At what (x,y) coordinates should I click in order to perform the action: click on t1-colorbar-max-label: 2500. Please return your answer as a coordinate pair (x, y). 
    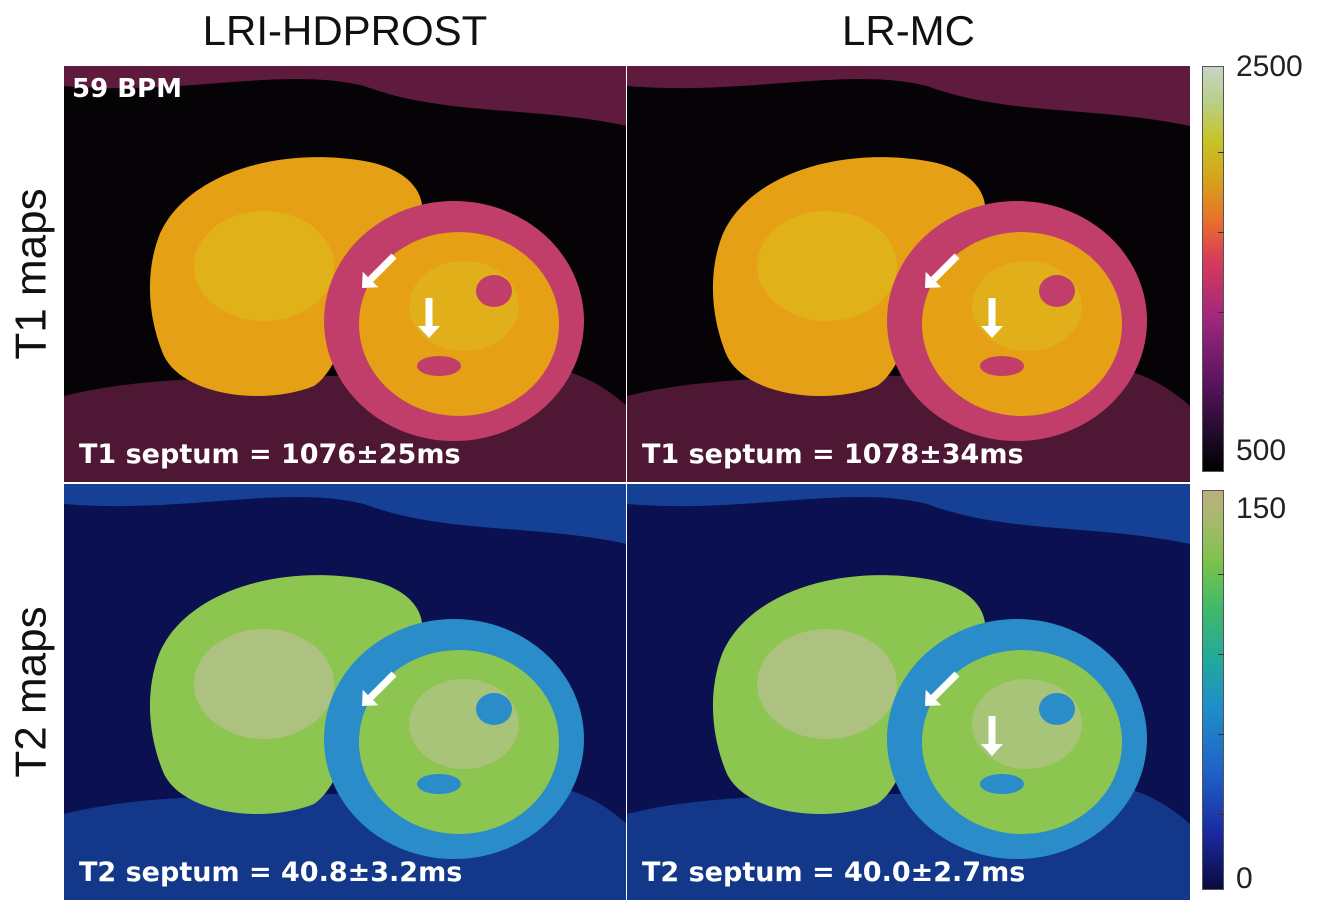
    Looking at the image, I should click on (1269, 66).